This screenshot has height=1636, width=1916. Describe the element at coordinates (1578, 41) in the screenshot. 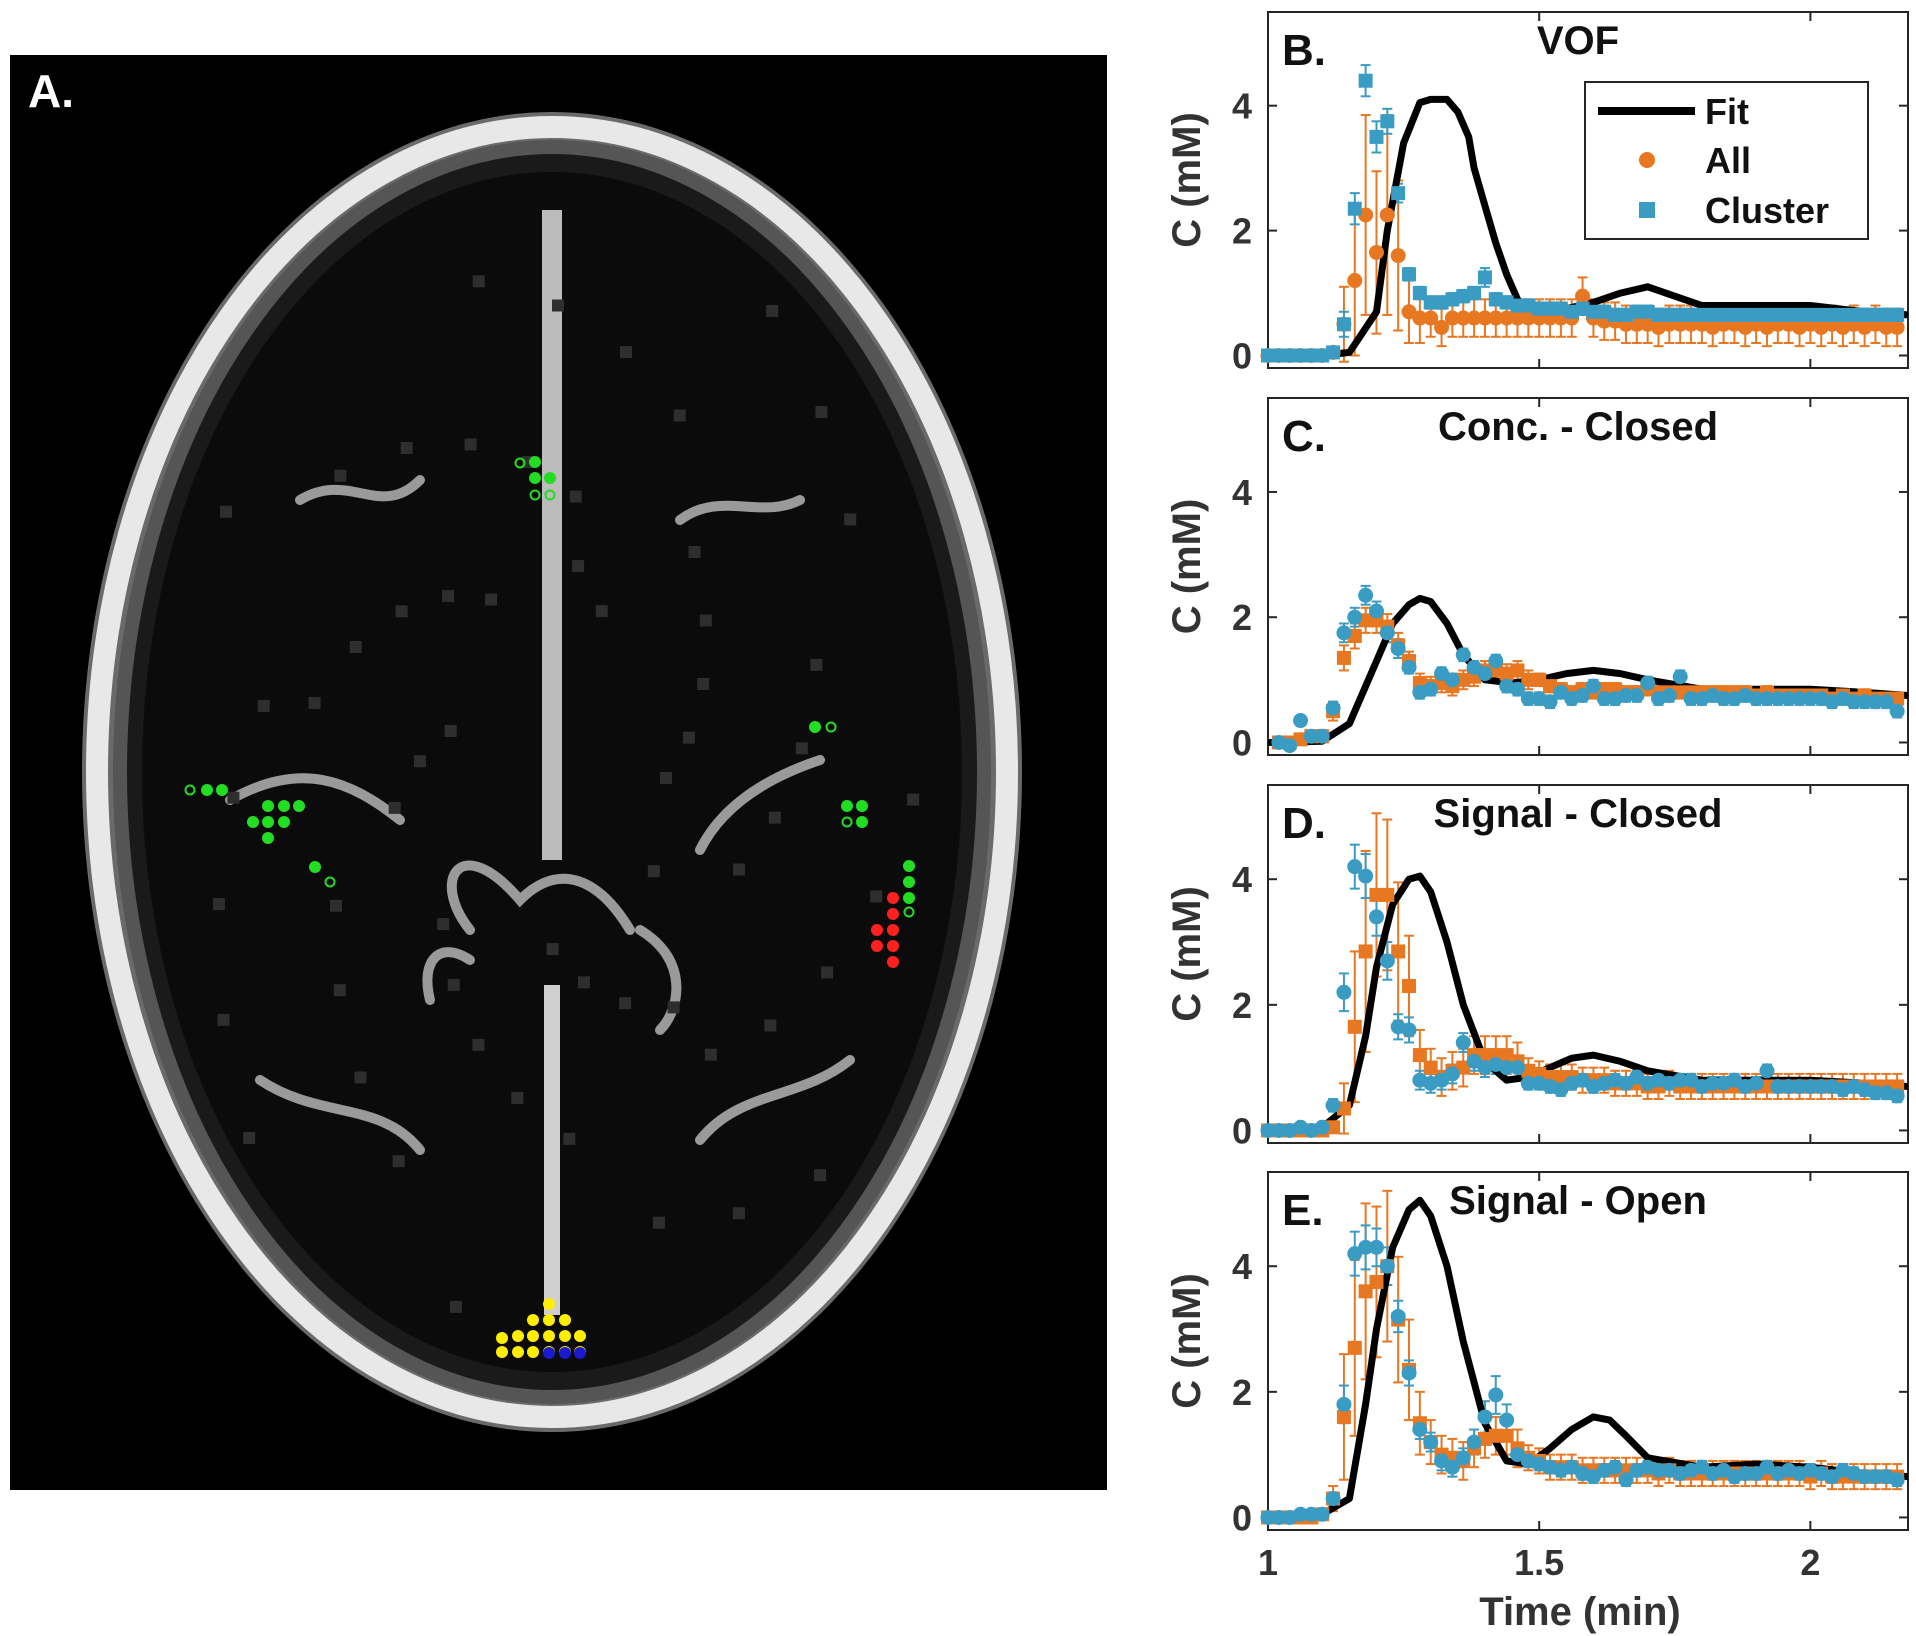

I see `panel-title: VOF` at that location.